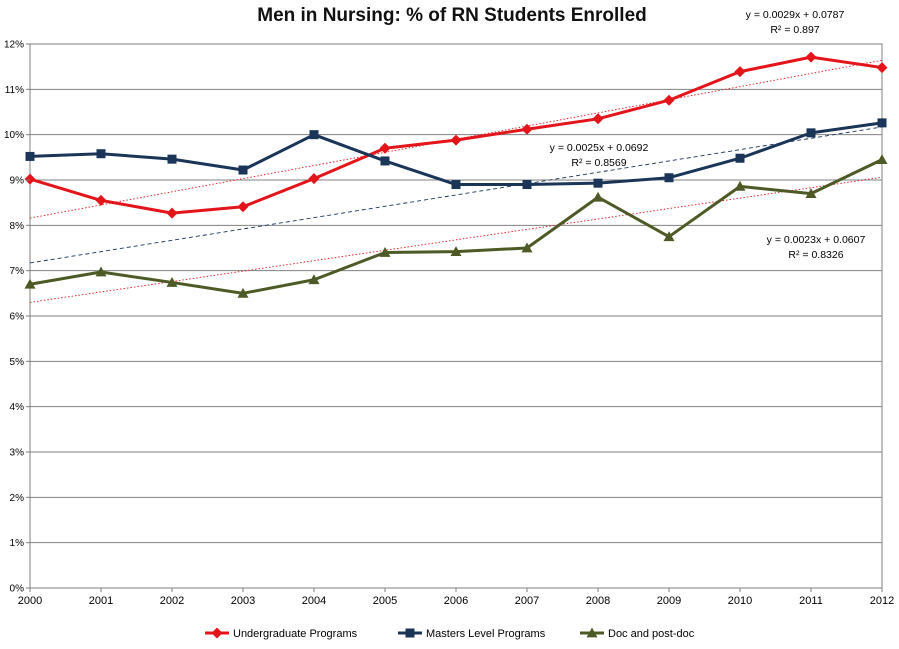 This screenshot has width=899, height=649. What do you see at coordinates (14, 45) in the screenshot?
I see `y-tick-label: 12%` at bounding box center [14, 45].